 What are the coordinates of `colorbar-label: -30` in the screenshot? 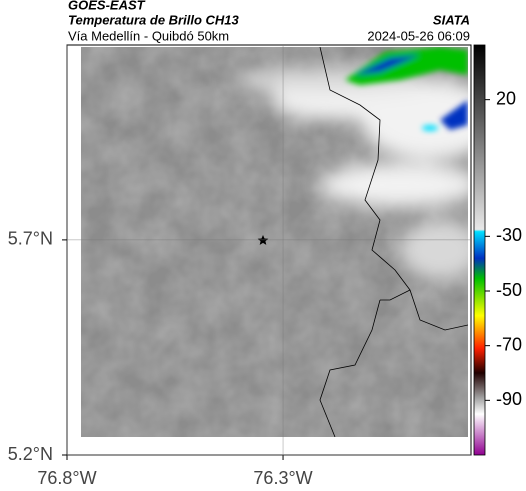 It's located at (509, 235).